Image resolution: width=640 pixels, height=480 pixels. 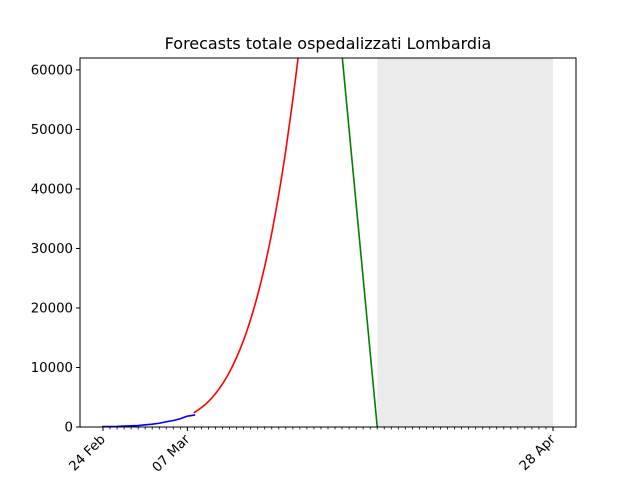 I want to click on y-tick-label: 30000, so click(x=52, y=249).